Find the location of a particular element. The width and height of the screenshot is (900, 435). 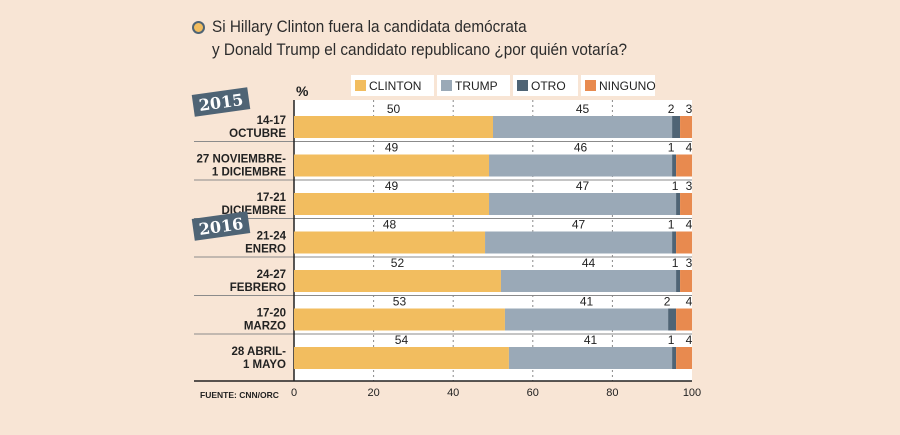

category-label-line-1: 17-20 is located at coordinates (271, 314).